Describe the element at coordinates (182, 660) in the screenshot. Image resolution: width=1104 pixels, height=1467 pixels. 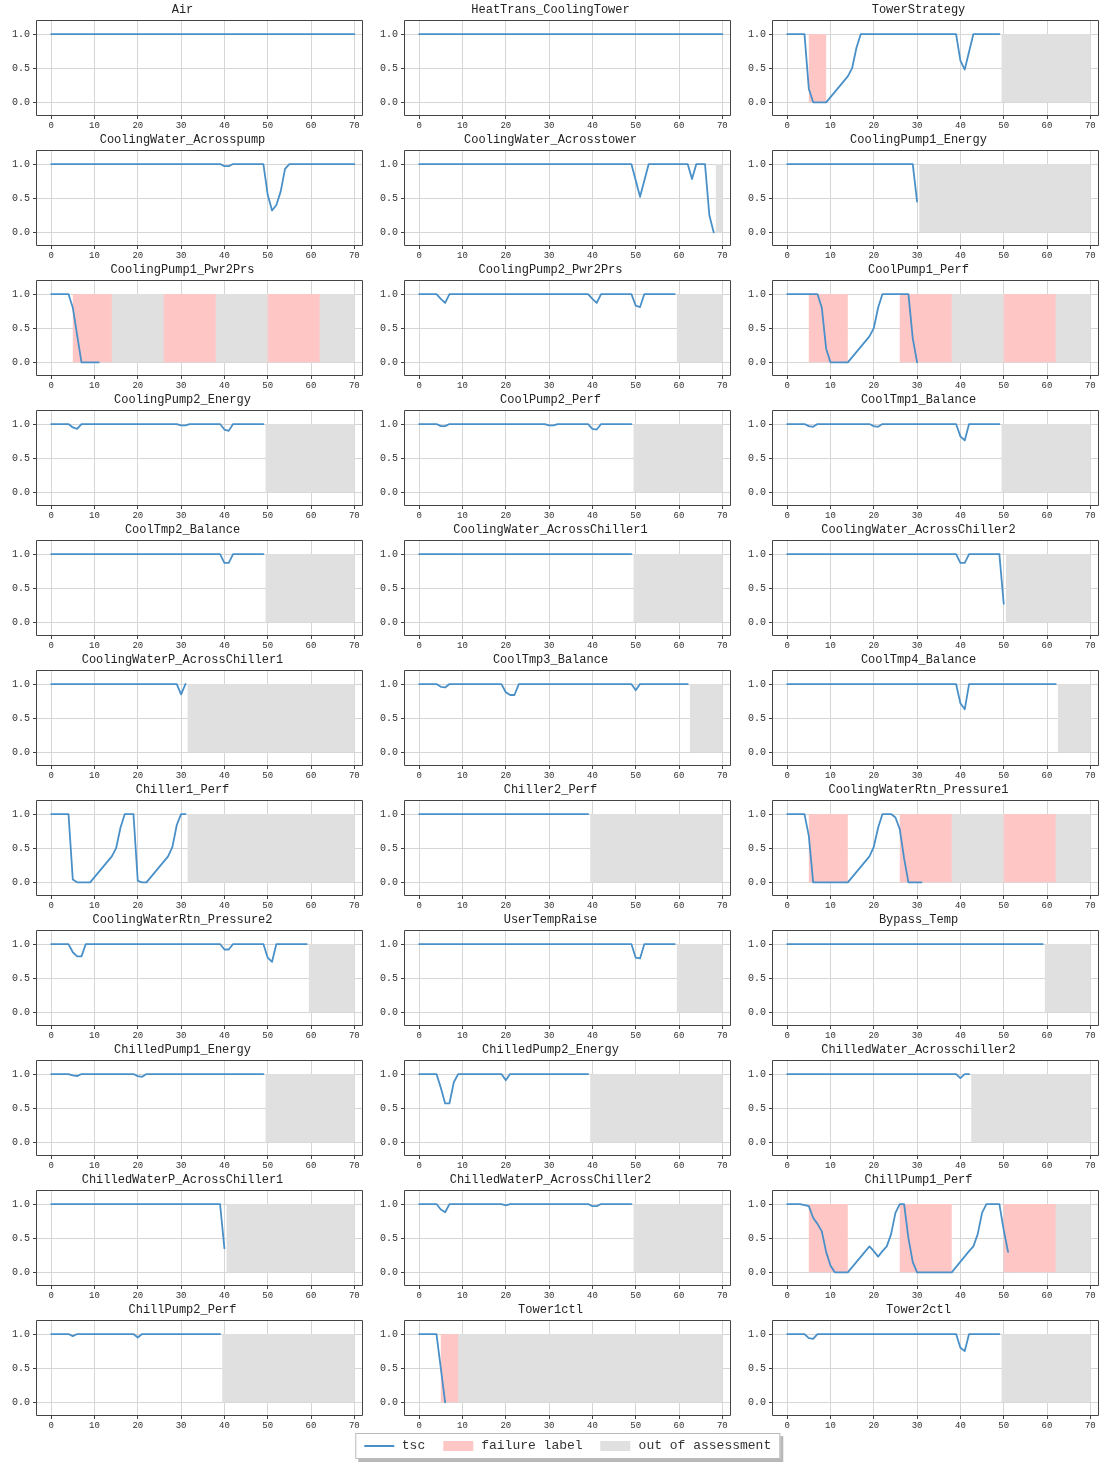
I see `chart-title: CoolingWaterP_AcrossChiller1` at that location.